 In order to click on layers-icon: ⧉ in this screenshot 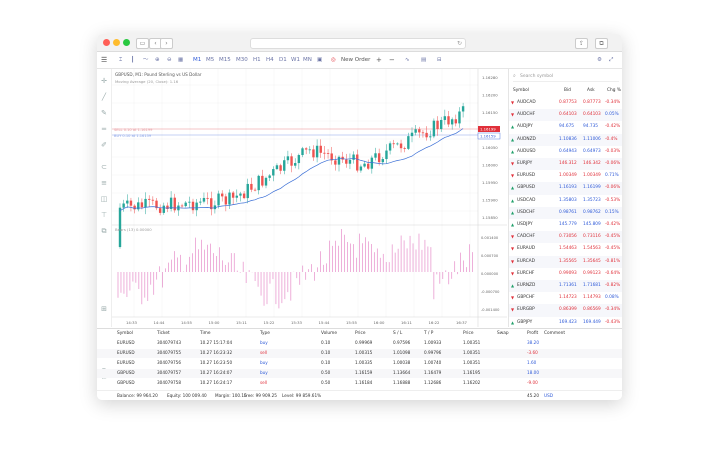, I will do `click(104, 231)`.